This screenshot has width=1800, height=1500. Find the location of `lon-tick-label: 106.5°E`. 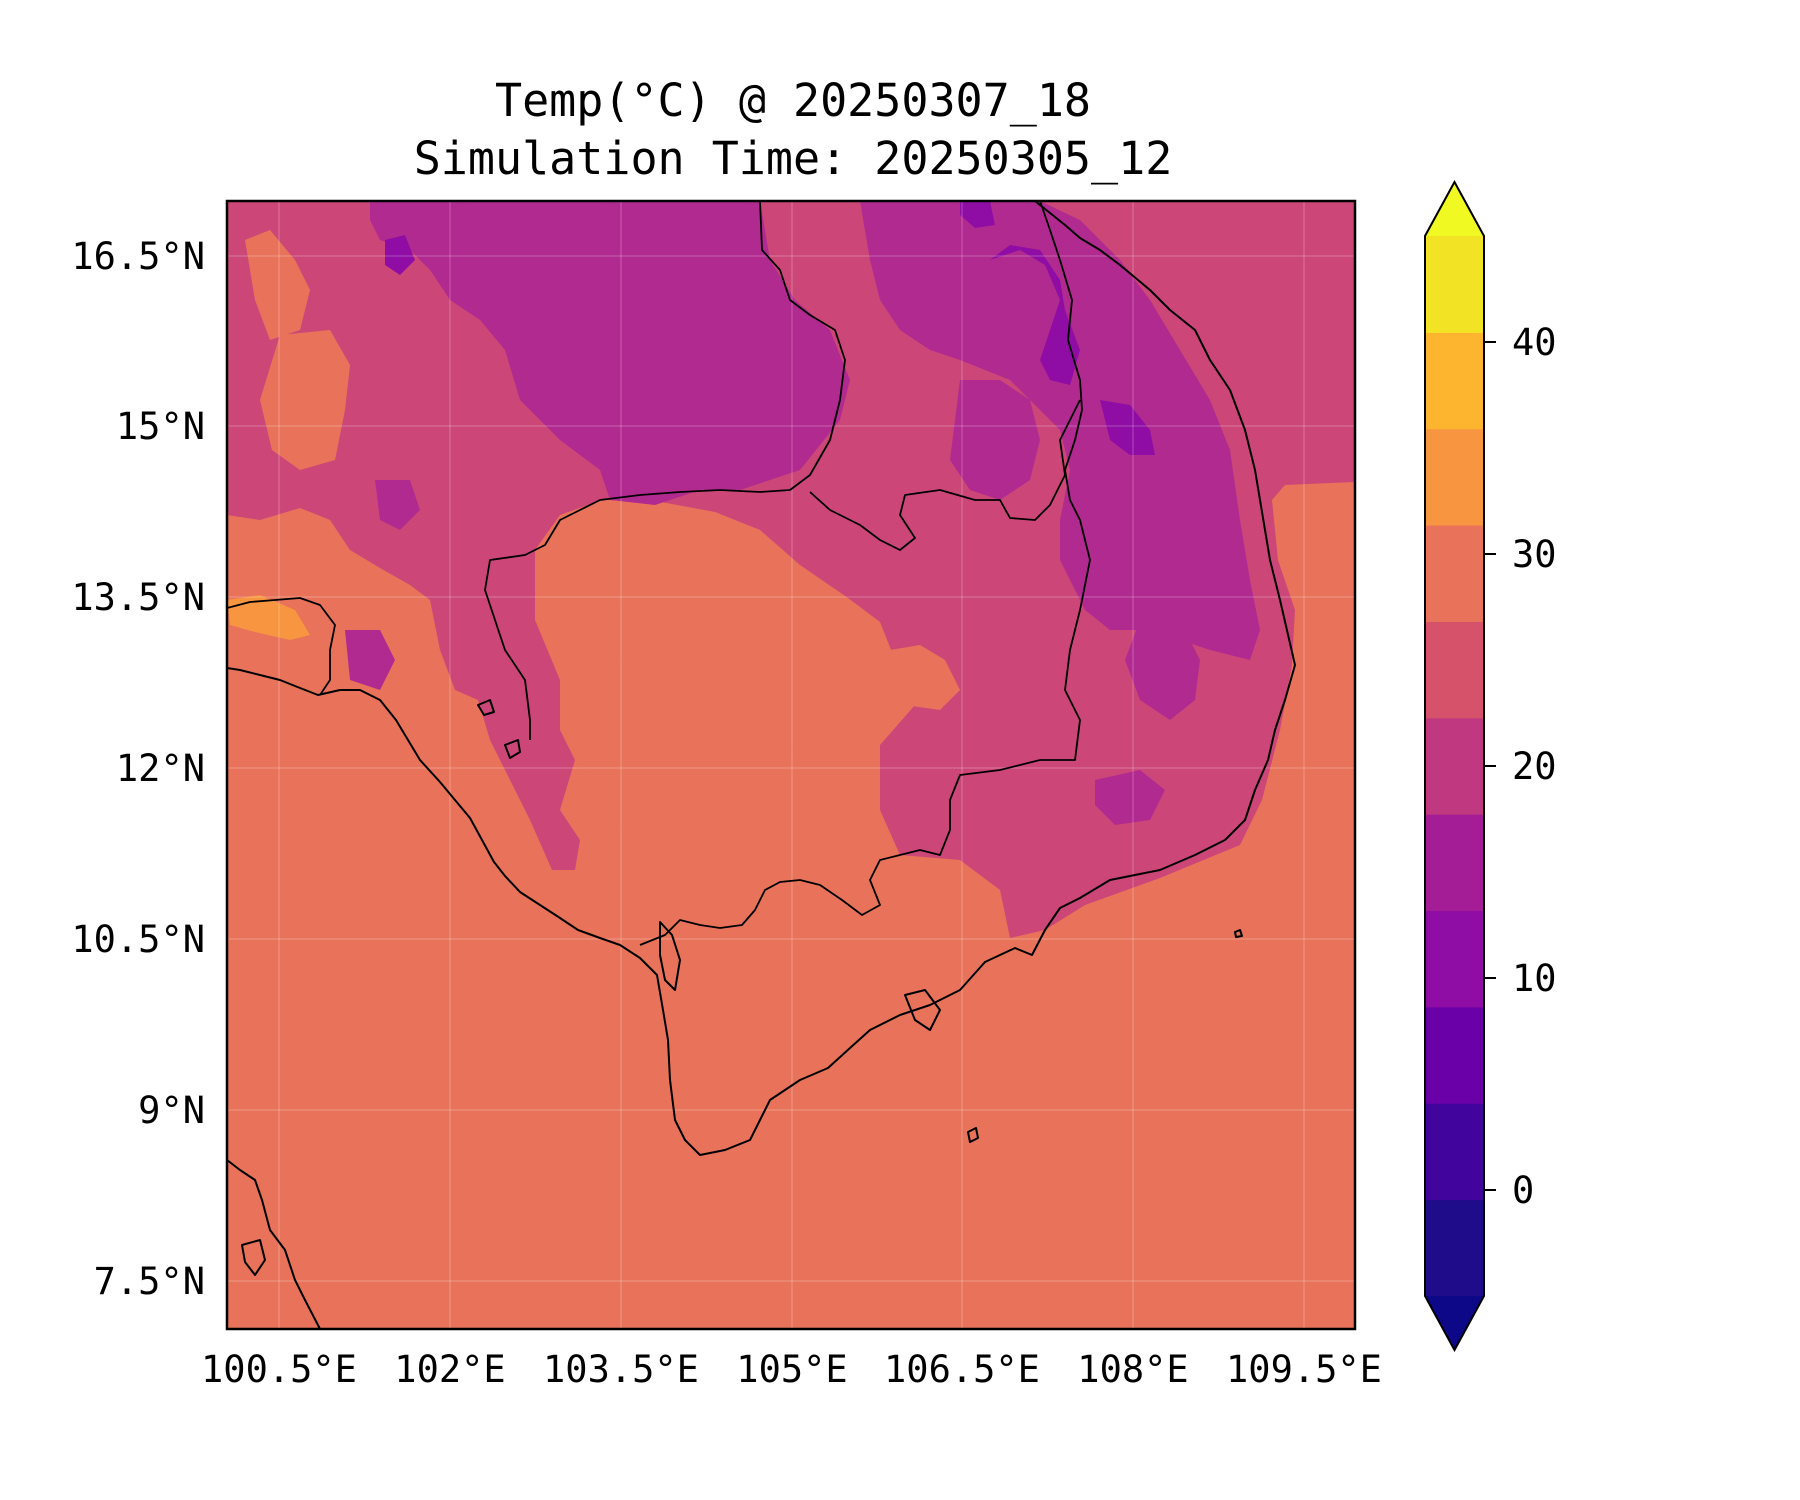

lon-tick-label: 106.5°E is located at coordinates (962, 1369).